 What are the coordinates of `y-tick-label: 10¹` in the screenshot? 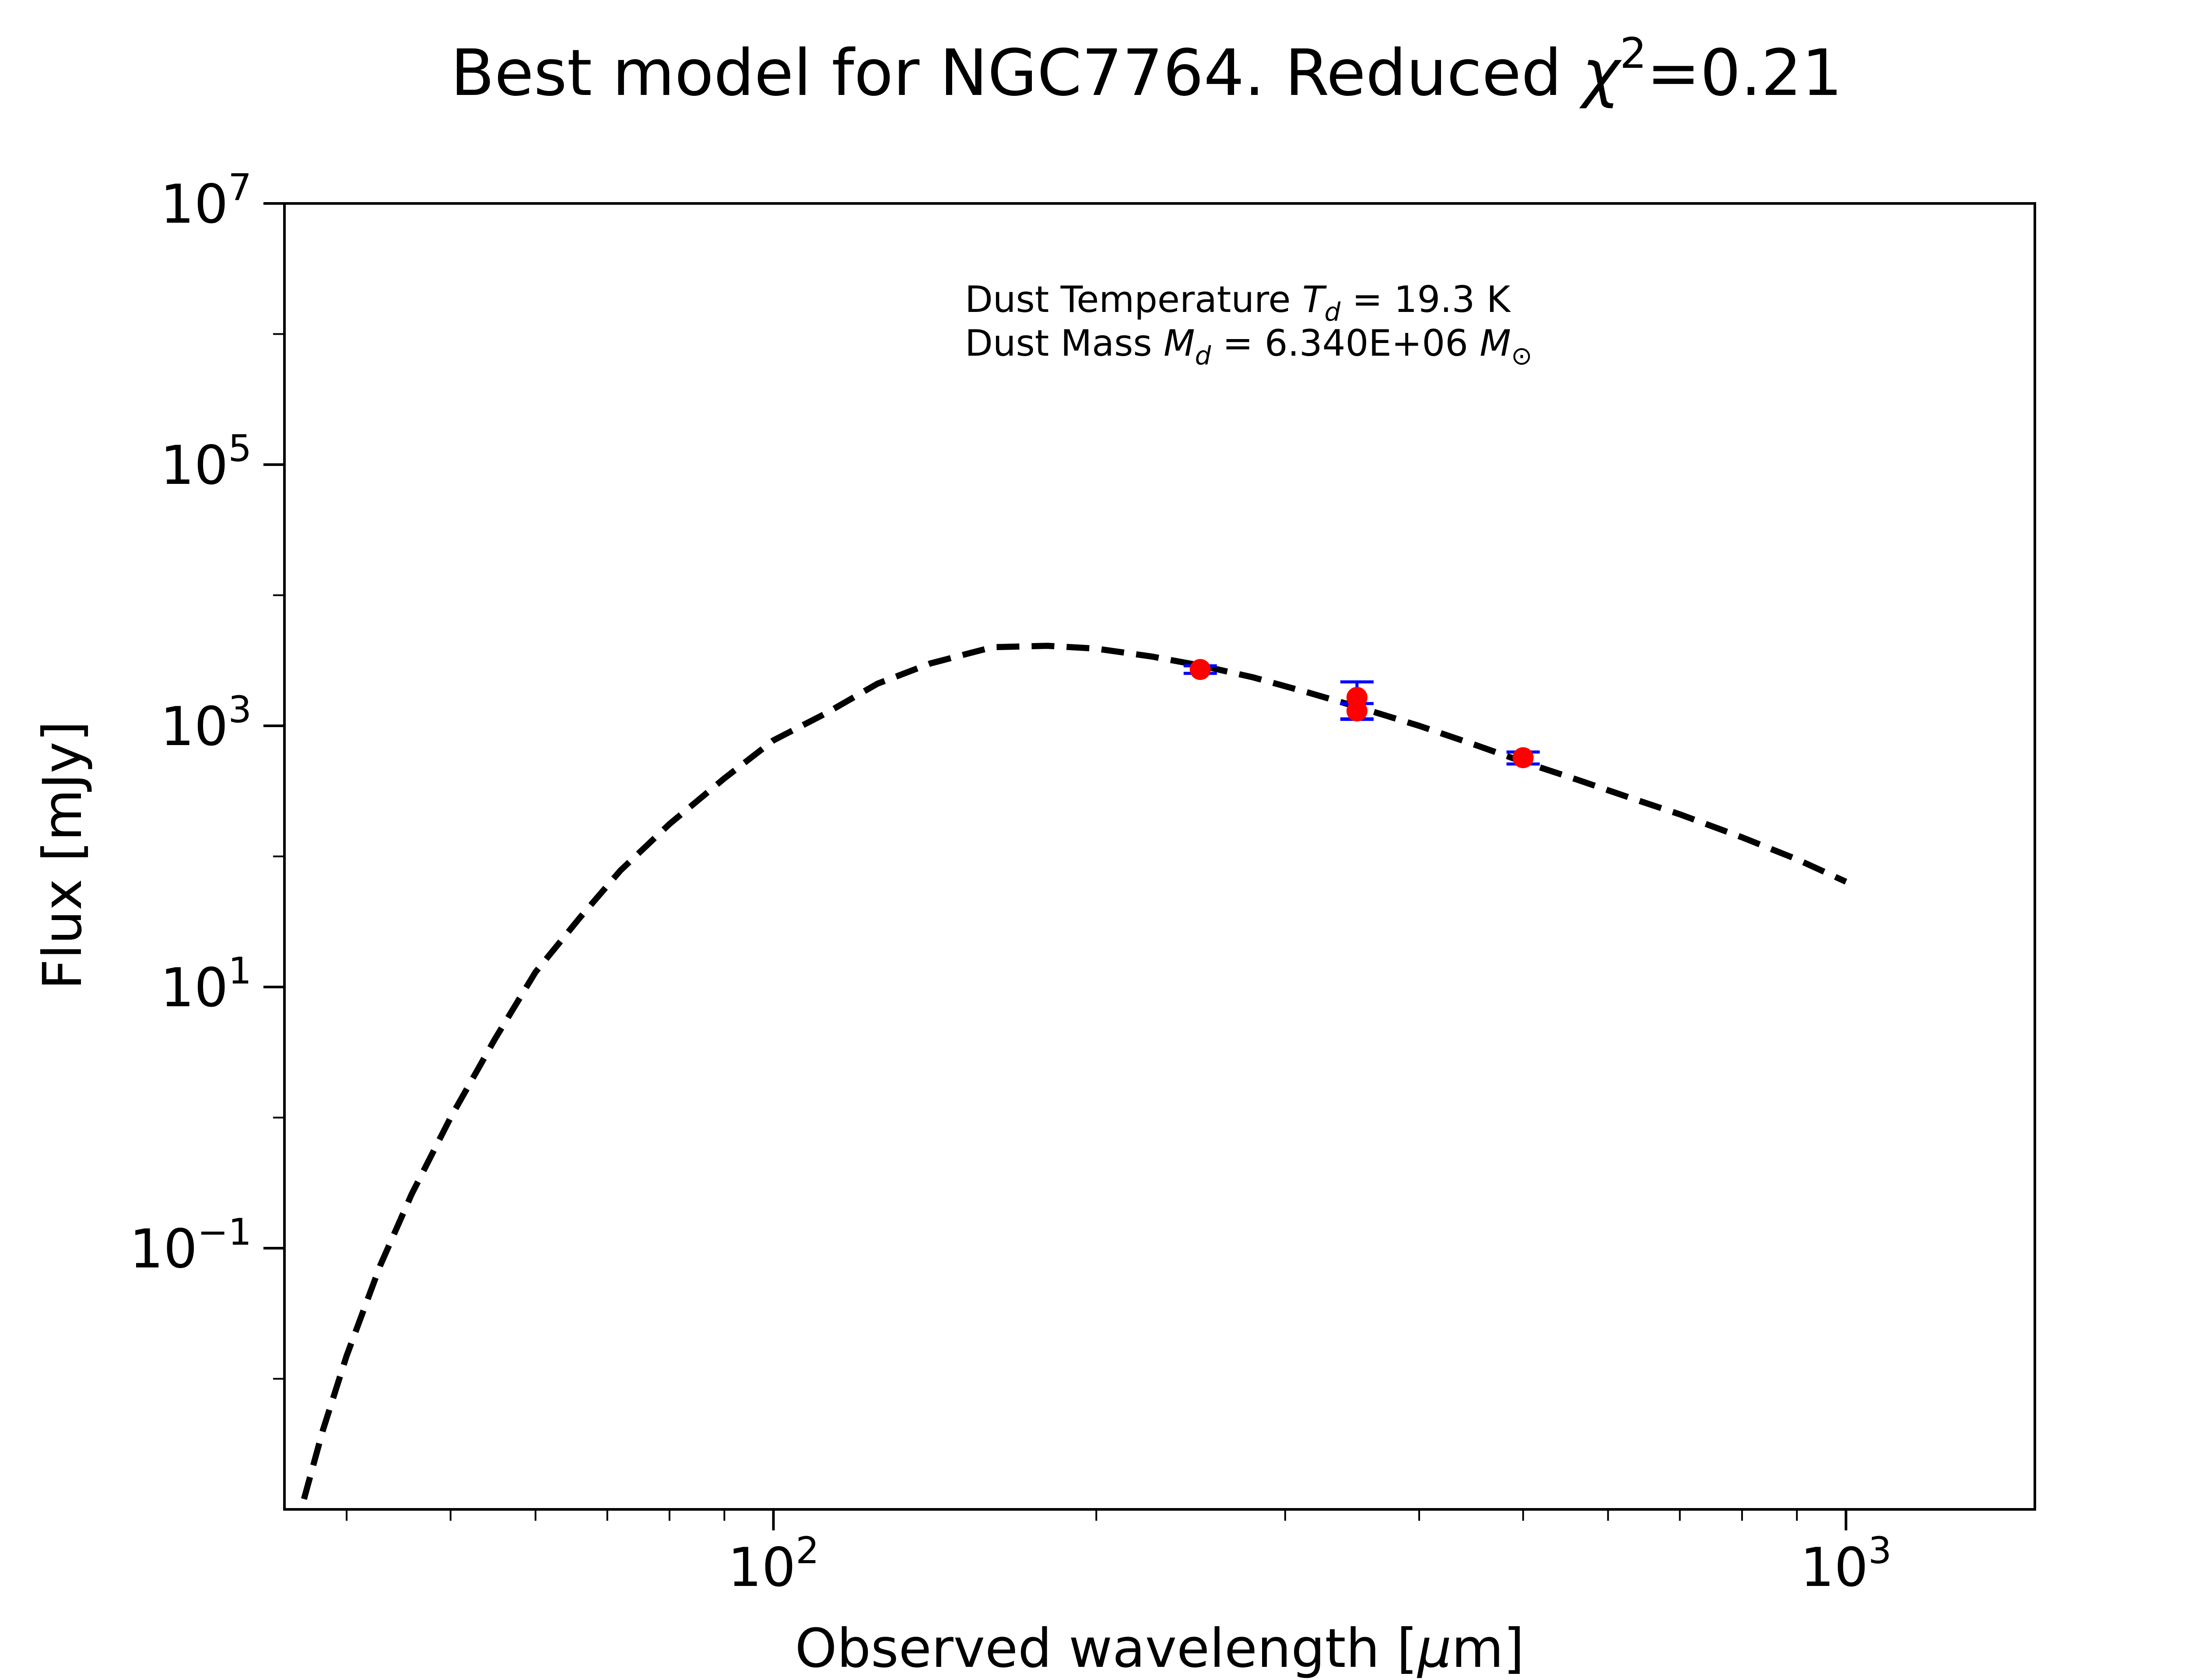 It's located at (206, 984).